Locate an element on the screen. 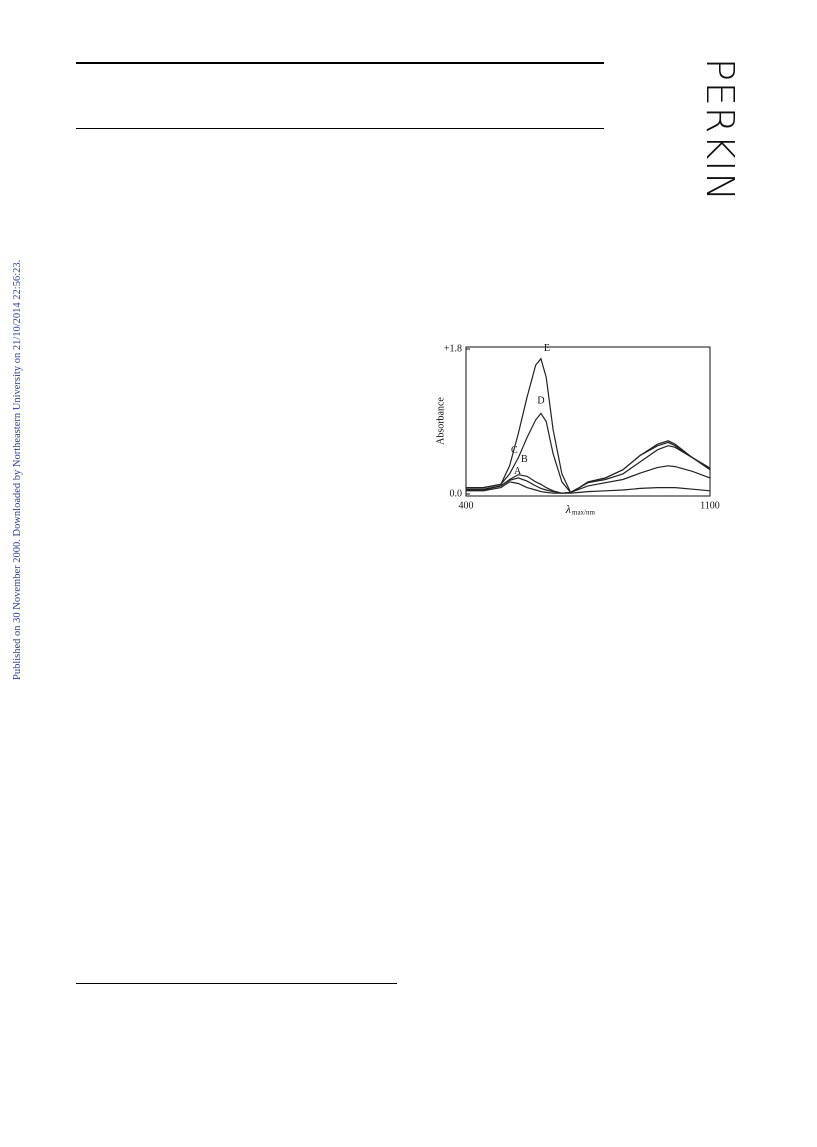 The width and height of the screenshot is (817, 1147). header-rule is located at coordinates (340, 128).